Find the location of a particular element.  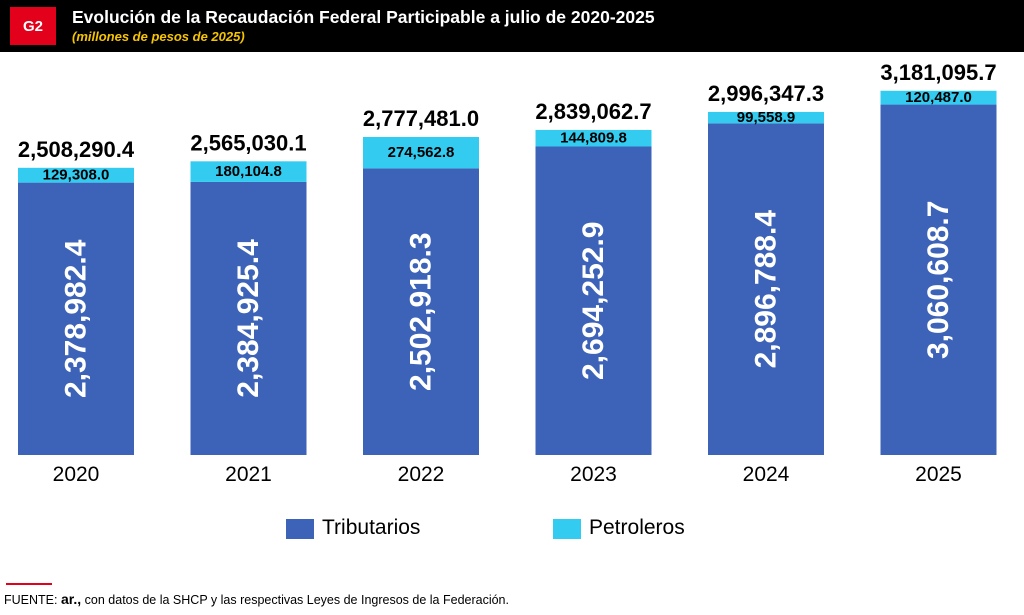

data-label-tributarios-2020: 2,378,982.4 is located at coordinates (76, 318).